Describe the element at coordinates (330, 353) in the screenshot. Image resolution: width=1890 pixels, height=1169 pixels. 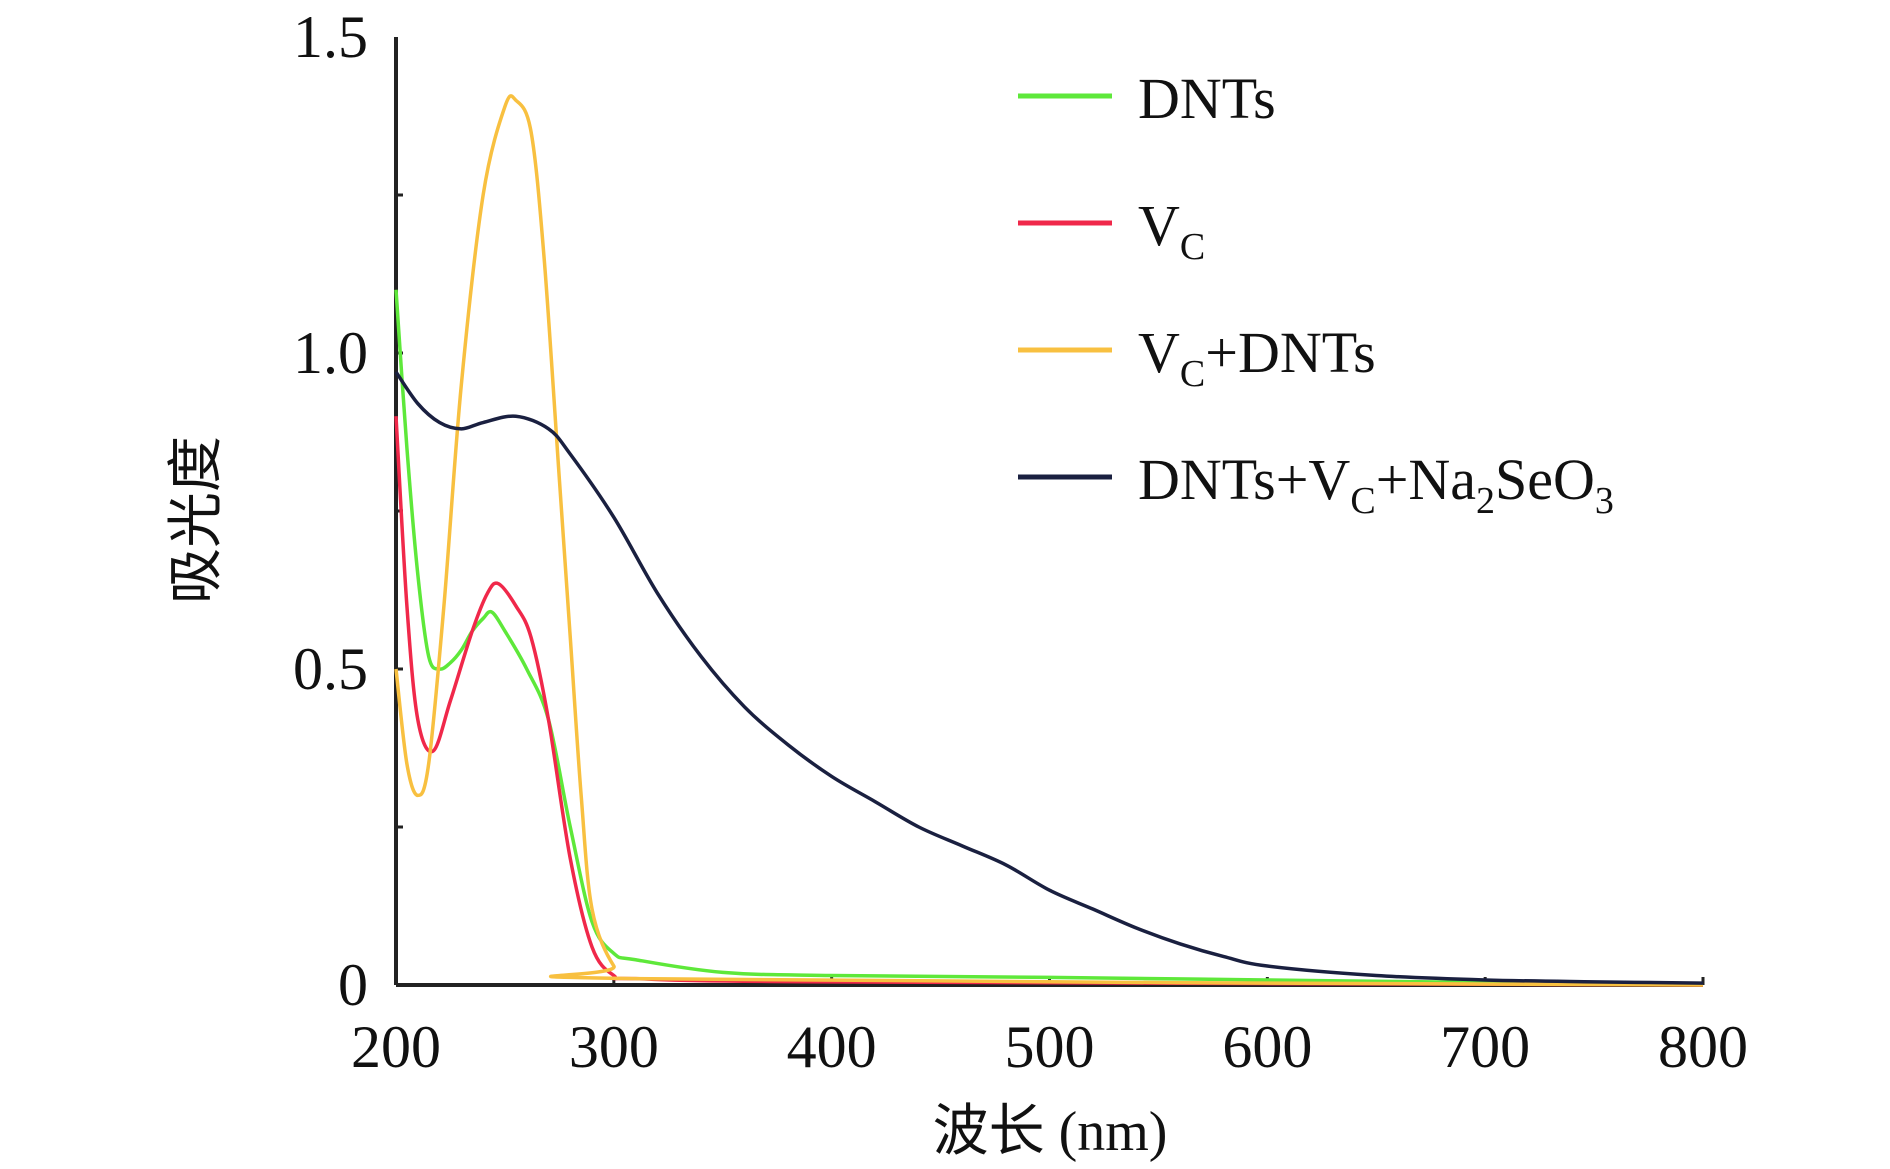
I see `y-tick-label: 1.0` at that location.